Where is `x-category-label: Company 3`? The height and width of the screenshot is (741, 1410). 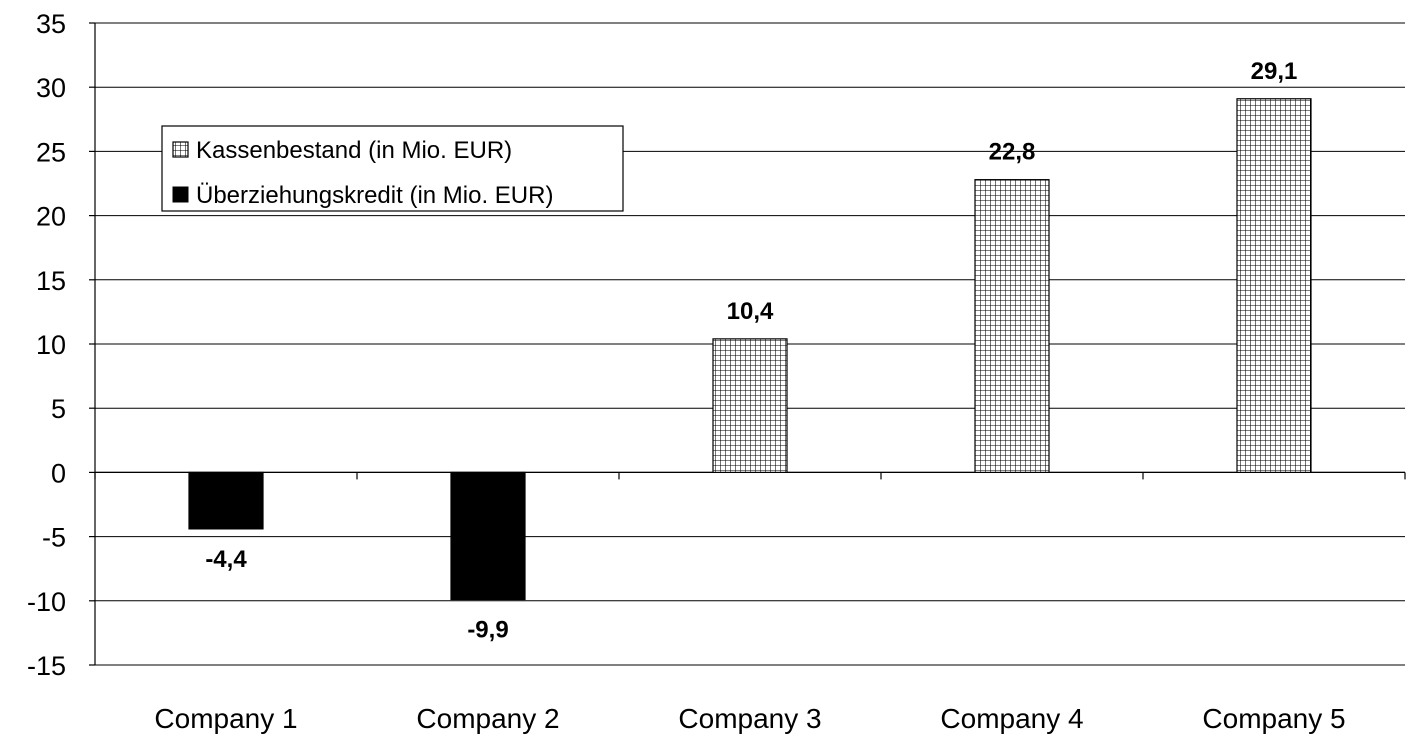
x-category-label: Company 3 is located at coordinates (749, 718).